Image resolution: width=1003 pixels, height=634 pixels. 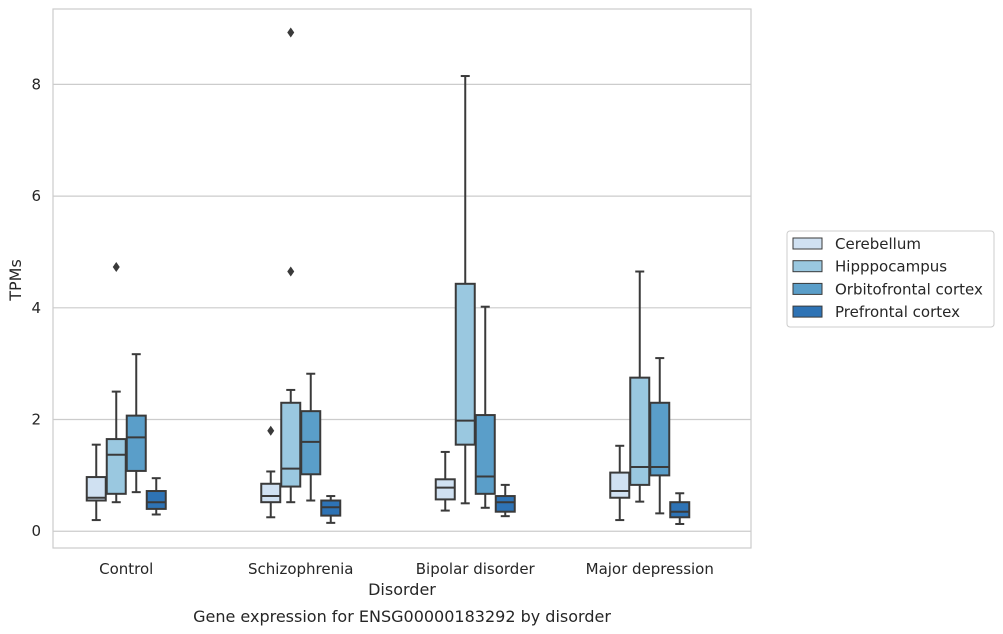 I want to click on y-tick-label: 6, so click(x=36, y=196).